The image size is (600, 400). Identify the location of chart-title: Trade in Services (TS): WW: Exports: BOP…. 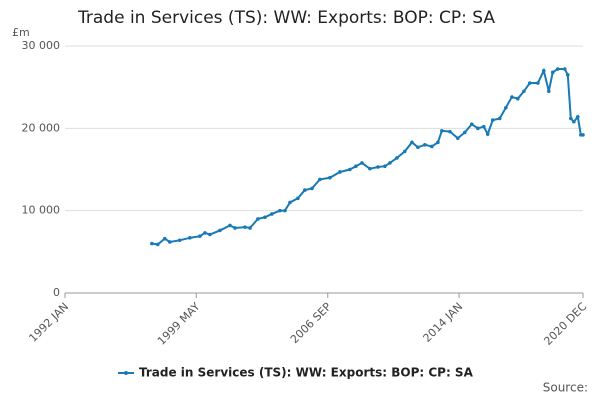
(286, 18).